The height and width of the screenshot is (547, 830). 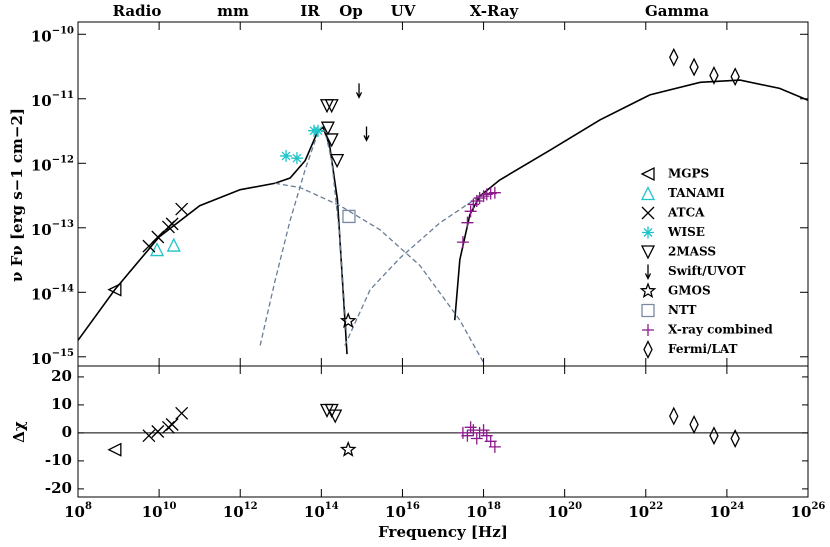 What do you see at coordinates (686, 213) in the screenshot?
I see `legend-label: ATCA` at bounding box center [686, 213].